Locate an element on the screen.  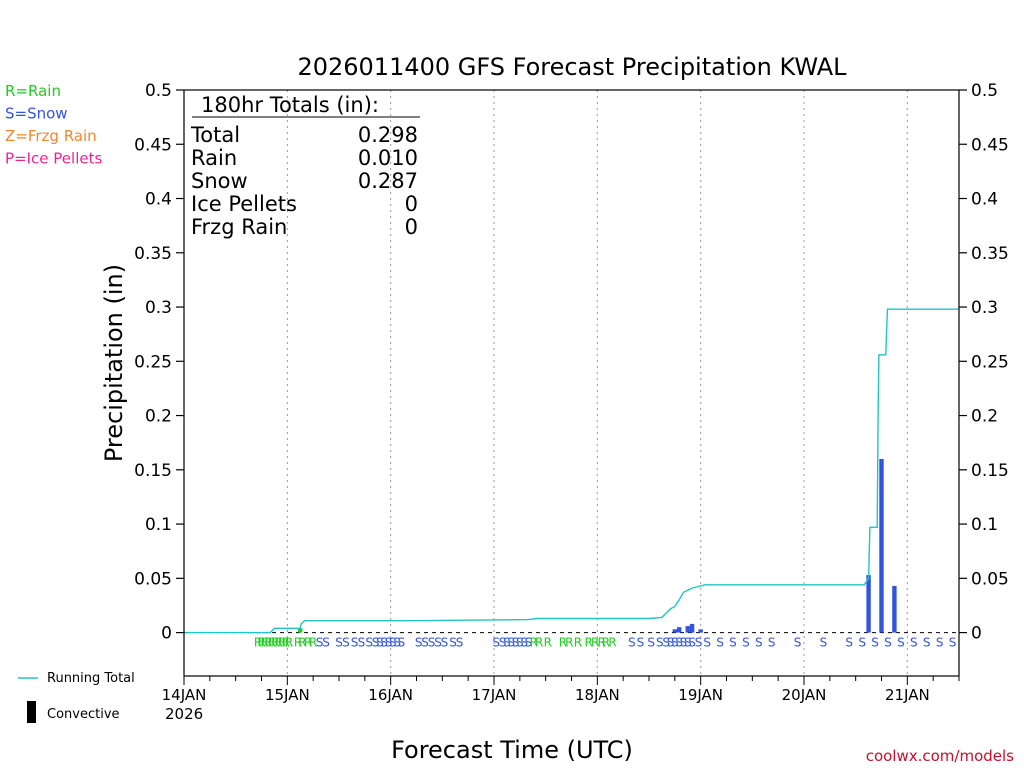
y-tick-label-left: 0.45 is located at coordinates (153, 145).